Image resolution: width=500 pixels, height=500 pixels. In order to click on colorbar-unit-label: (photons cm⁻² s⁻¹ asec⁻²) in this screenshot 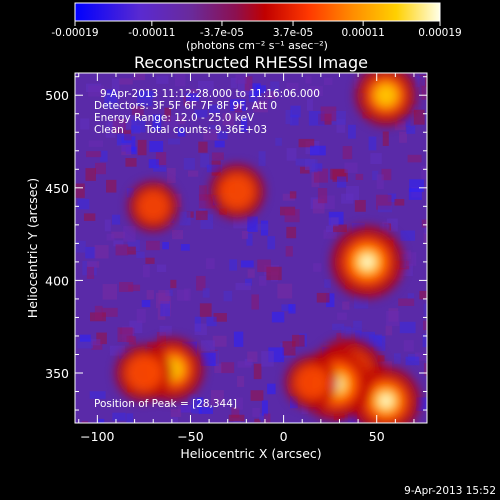, I will do `click(257, 45)`.